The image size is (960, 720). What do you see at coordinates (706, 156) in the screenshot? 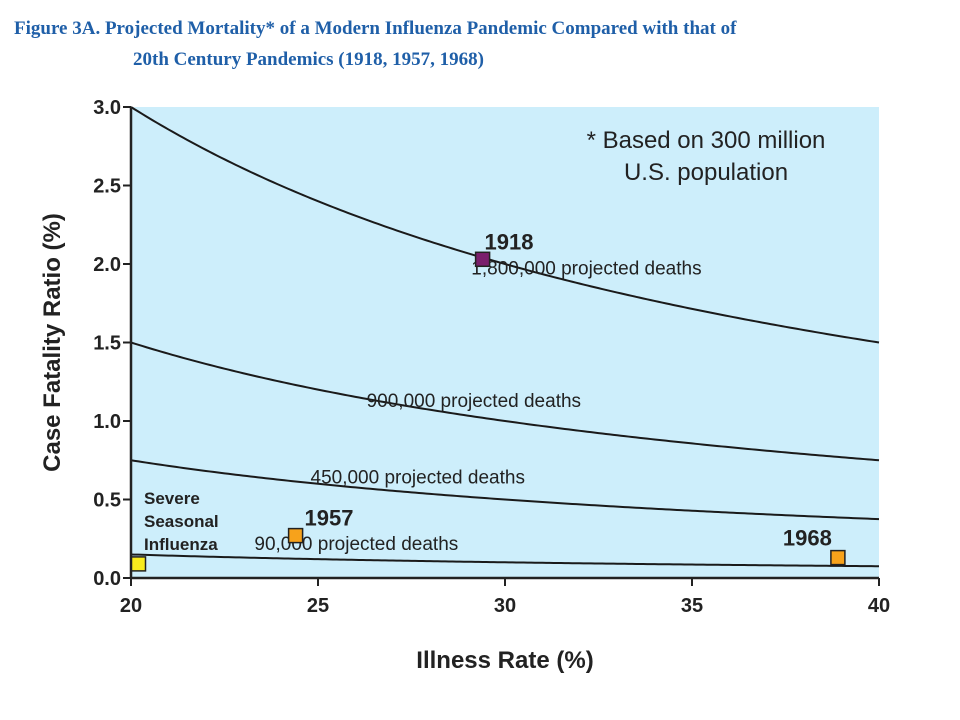
I see `population-note: * Based on 300 million U.S. population` at bounding box center [706, 156].